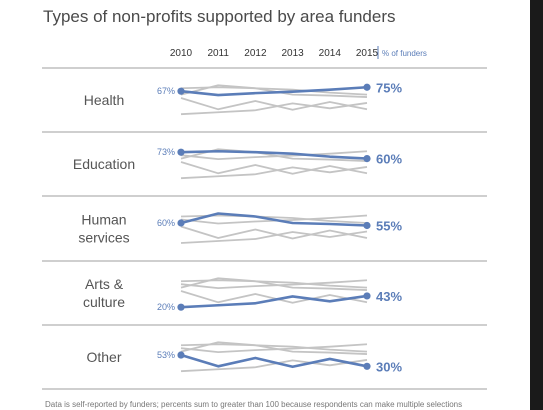 The height and width of the screenshot is (410, 543). What do you see at coordinates (218, 53) in the screenshot?
I see `year-label: 2011` at bounding box center [218, 53].